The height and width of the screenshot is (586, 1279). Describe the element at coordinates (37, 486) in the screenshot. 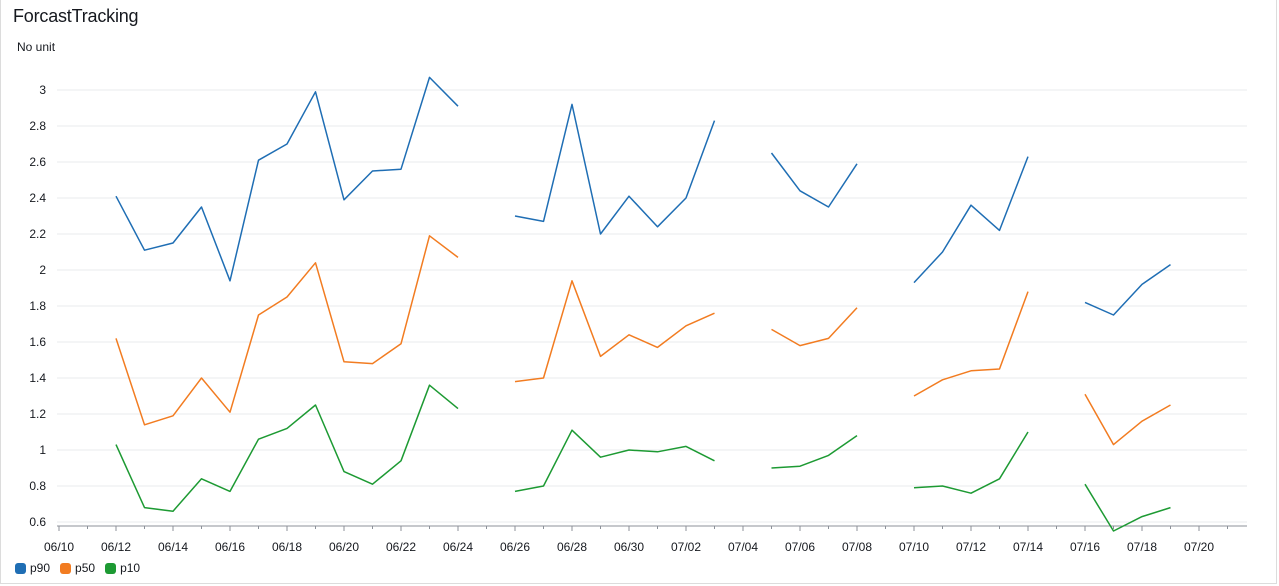

I see `y-tick-label: 0.8` at that location.